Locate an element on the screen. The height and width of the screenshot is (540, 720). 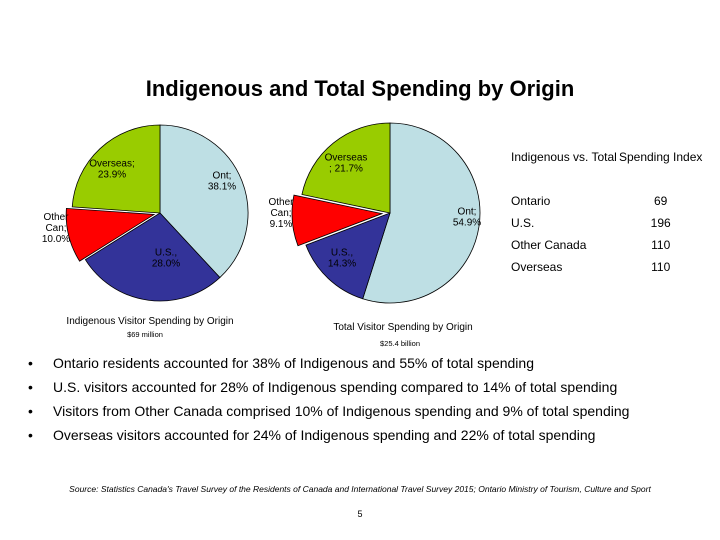
indigenous-pie-label-overseas: Overseas; 23.9% is located at coordinates (112, 170).